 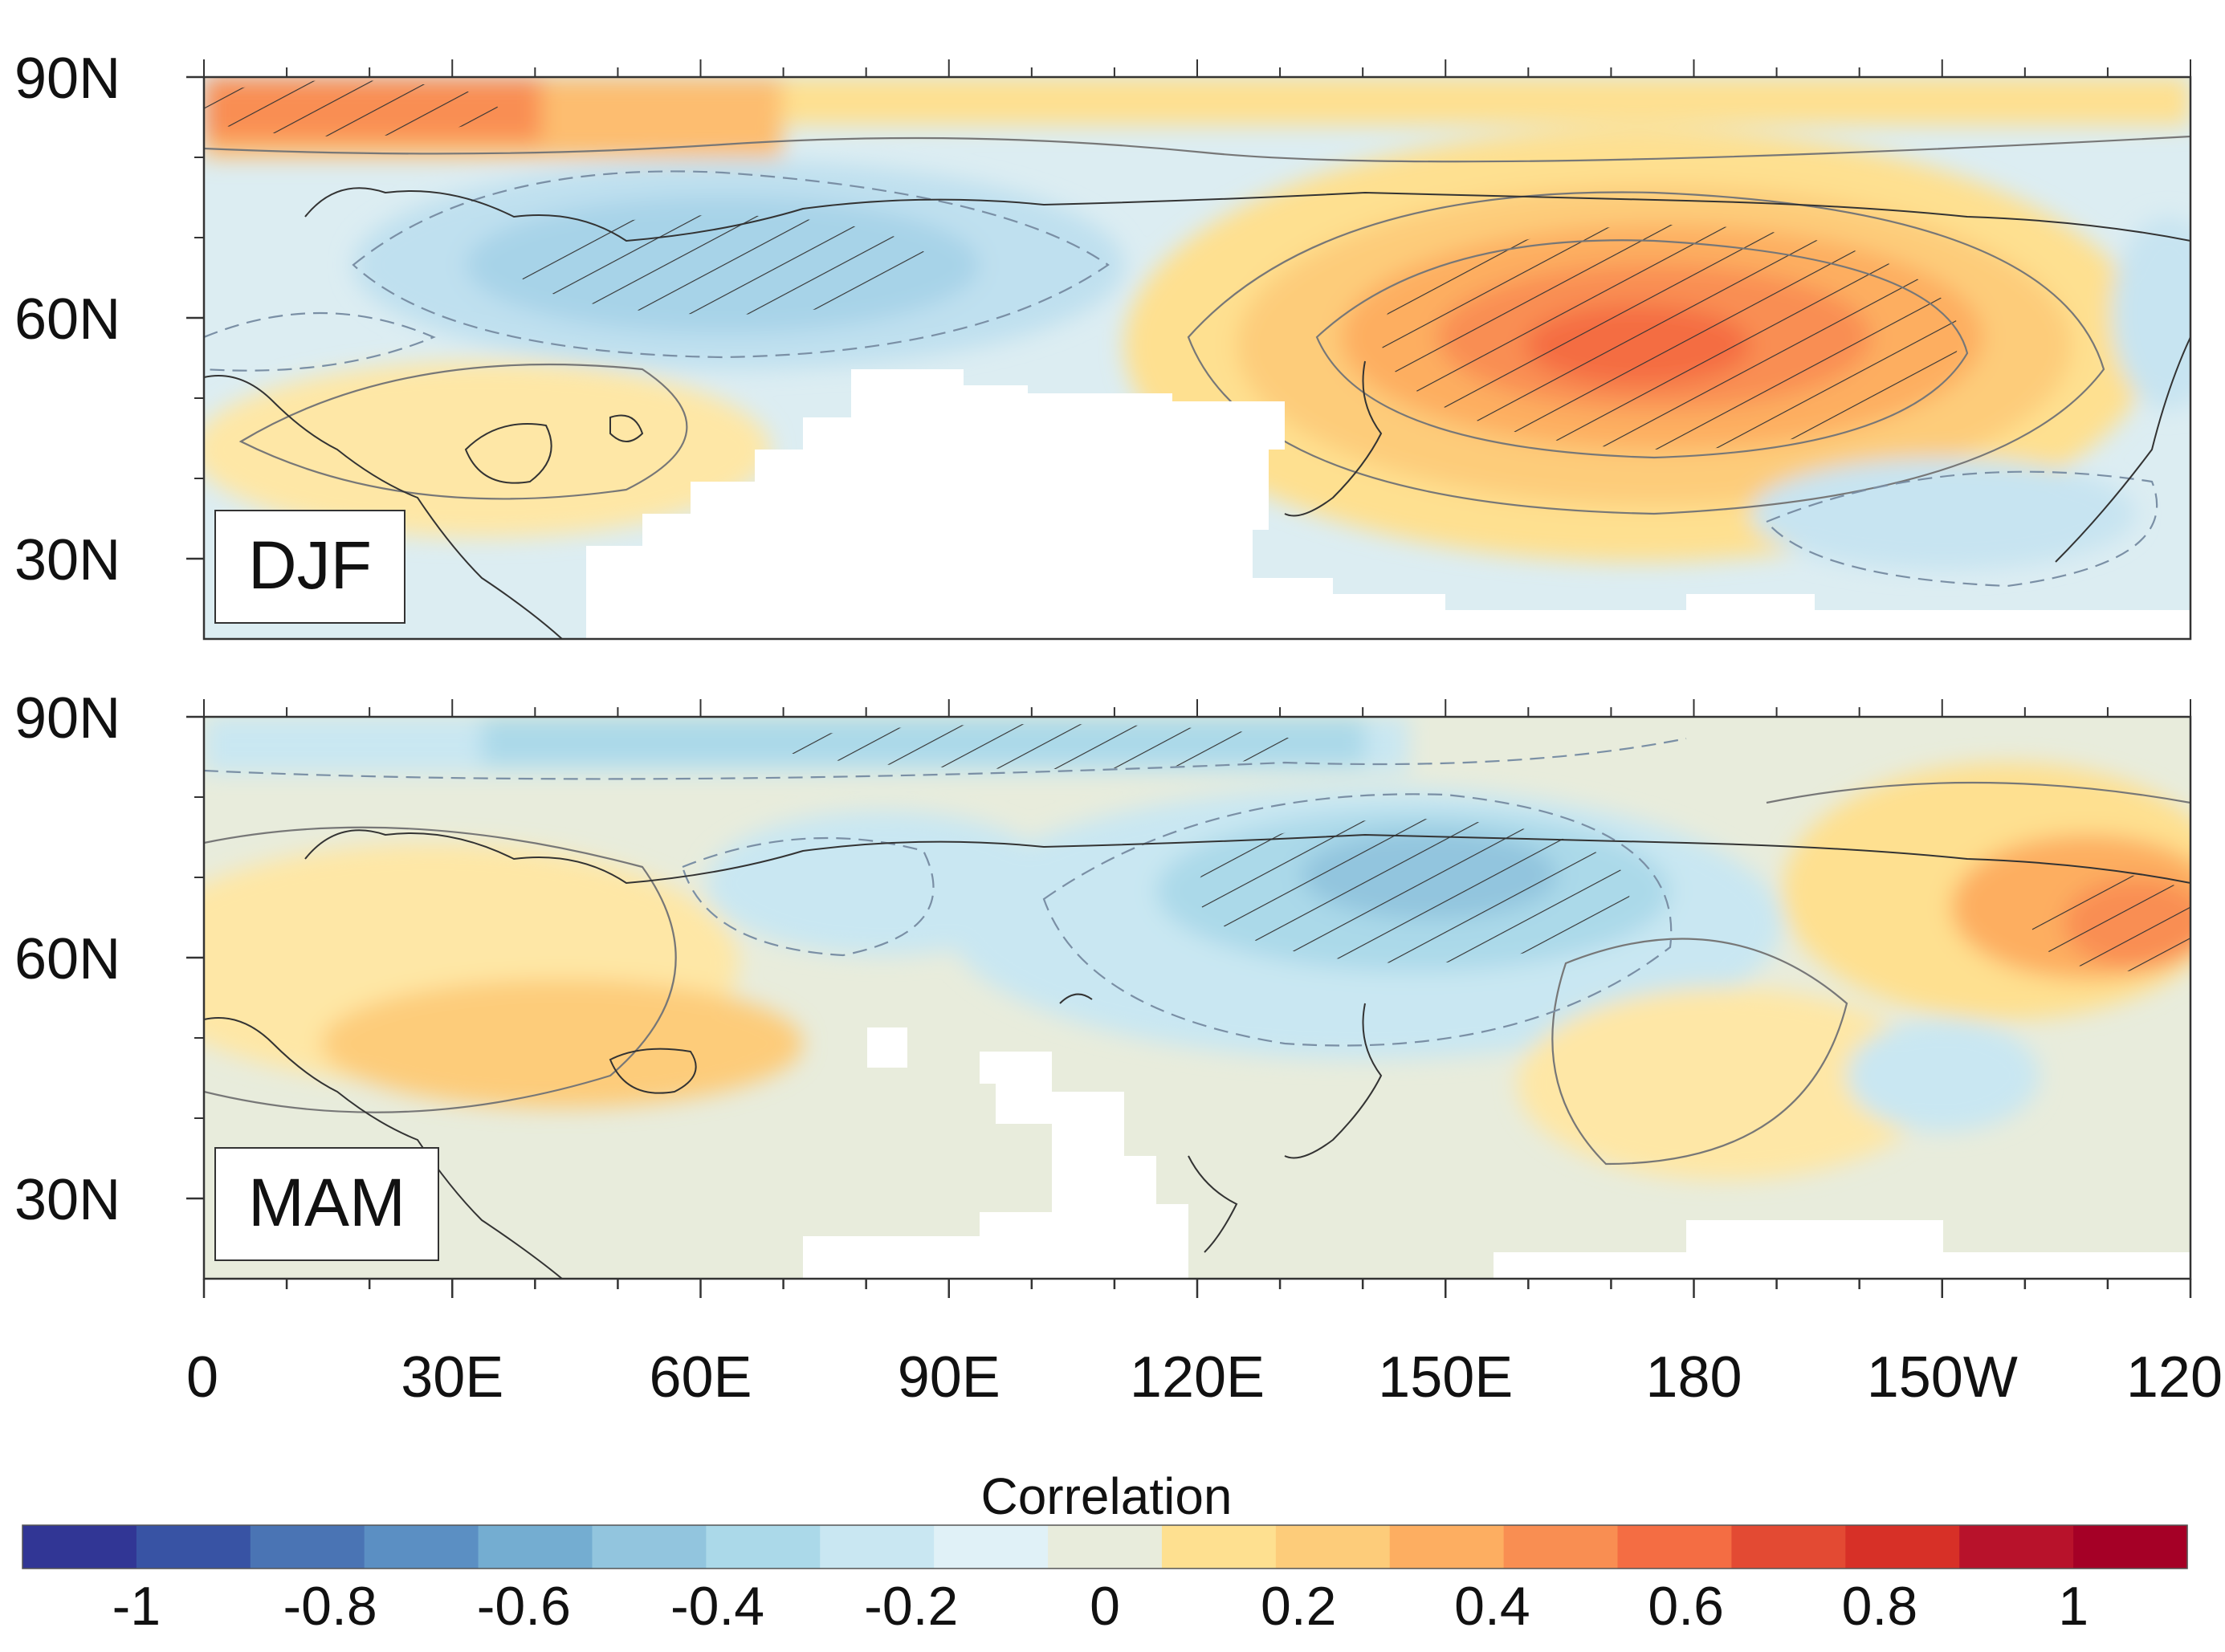 What do you see at coordinates (722, 265) in the screenshot?
I see `djf-hatch-eurasia` at bounding box center [722, 265].